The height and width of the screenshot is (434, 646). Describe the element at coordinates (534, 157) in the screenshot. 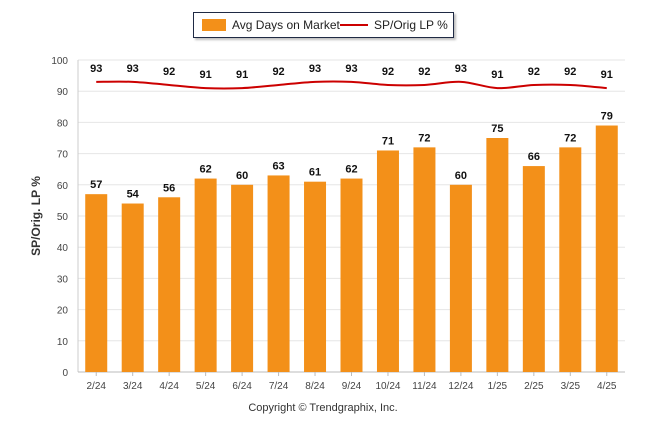

I see `bar-value-label: 66` at that location.